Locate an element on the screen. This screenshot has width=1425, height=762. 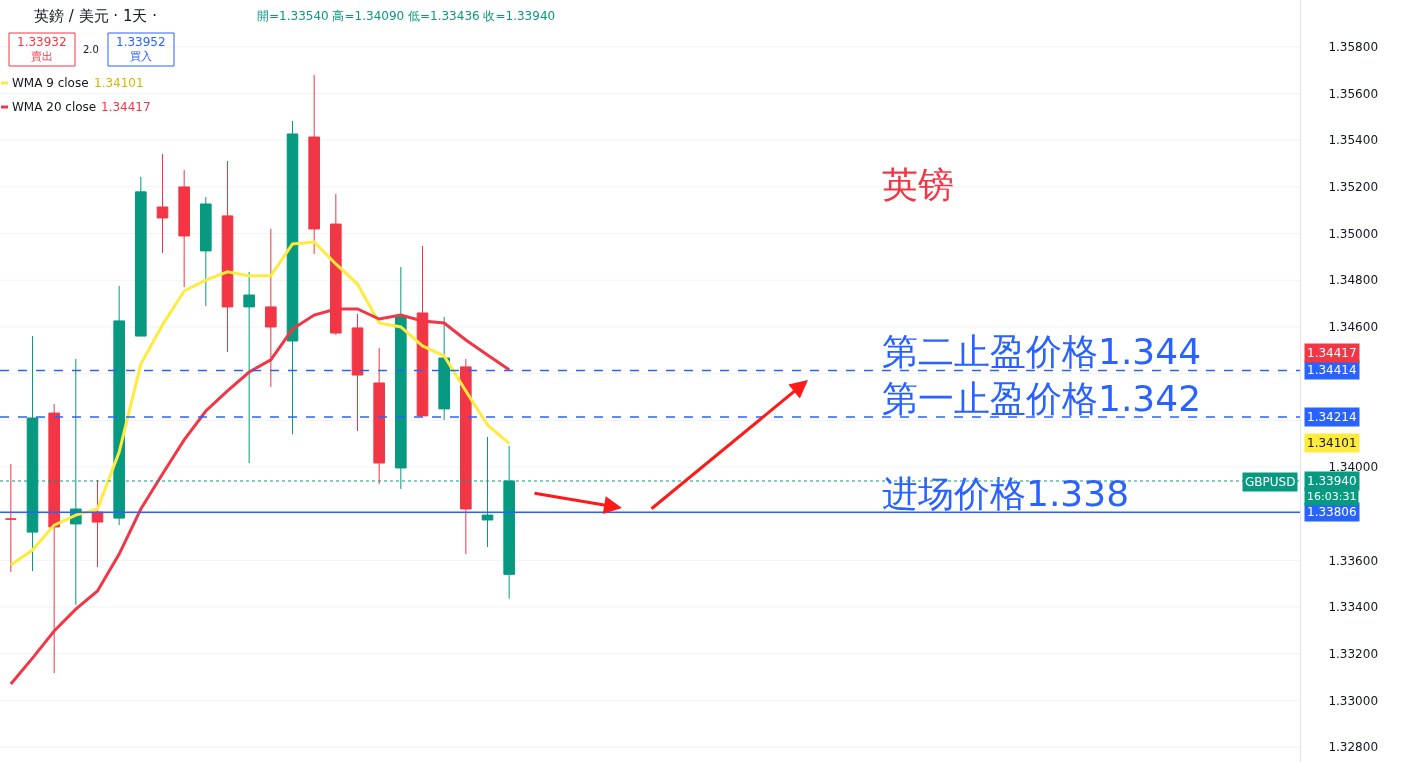
y-tick-label: 1.35000 is located at coordinates (1353, 233).